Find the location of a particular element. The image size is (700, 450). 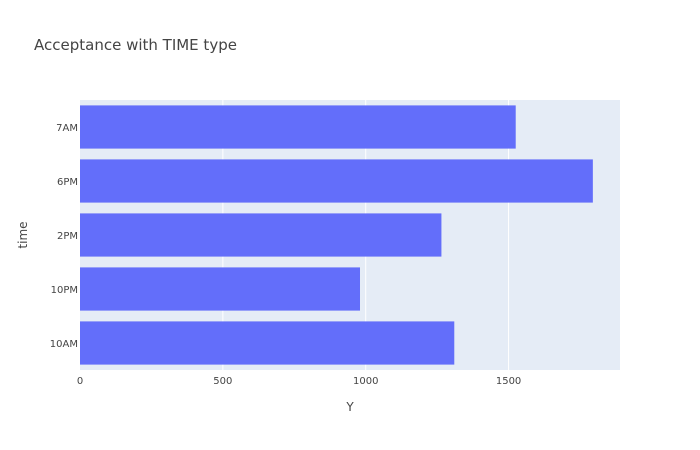

x-tick-label: 1500 is located at coordinates (508, 381).